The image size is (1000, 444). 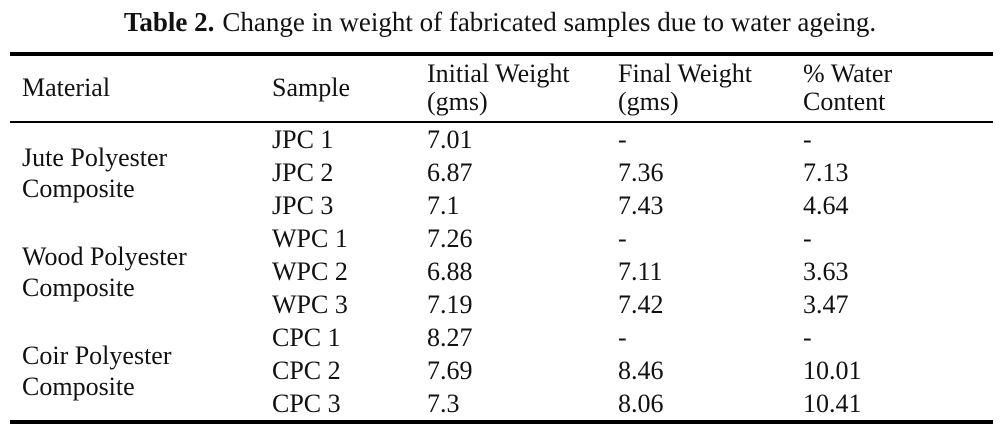 I want to click on final-weight-cell: 8.06, so click(x=641, y=403).